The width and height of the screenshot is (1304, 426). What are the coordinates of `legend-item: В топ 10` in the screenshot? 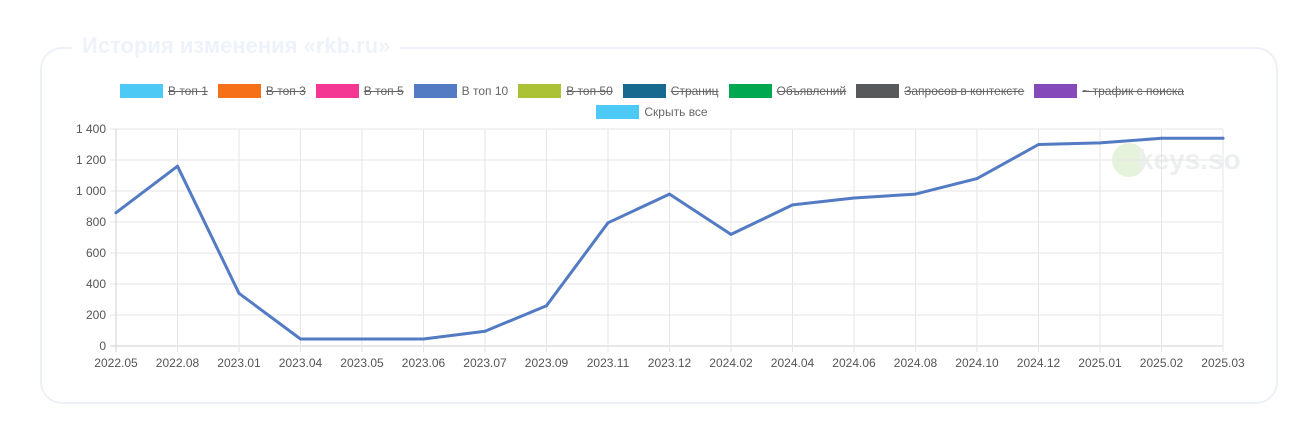 It's located at (461, 91).